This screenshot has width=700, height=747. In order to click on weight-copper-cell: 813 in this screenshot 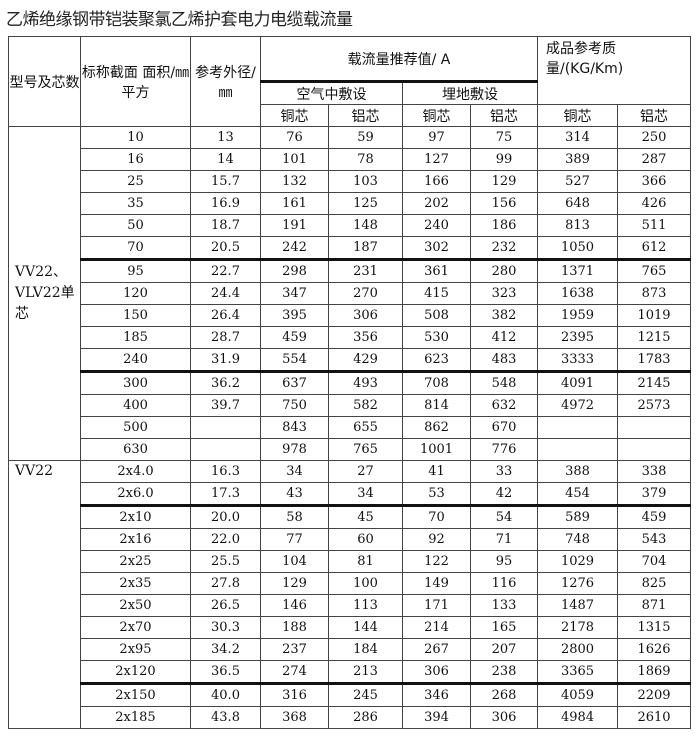, I will do `click(577, 225)`.